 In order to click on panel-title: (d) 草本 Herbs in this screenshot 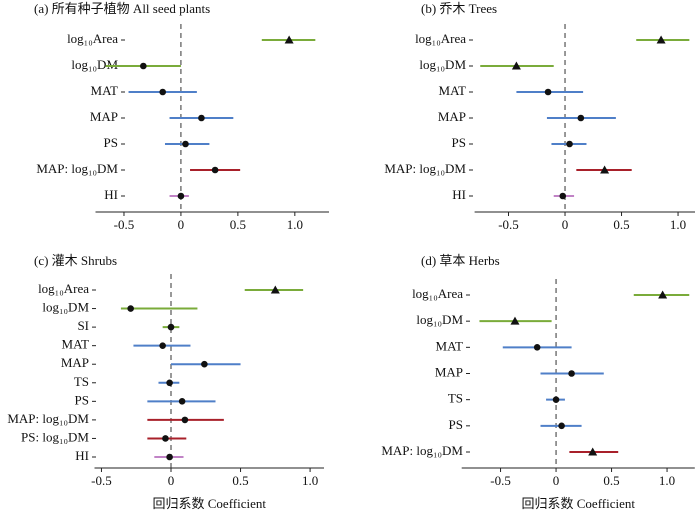, I will do `click(460, 260)`.